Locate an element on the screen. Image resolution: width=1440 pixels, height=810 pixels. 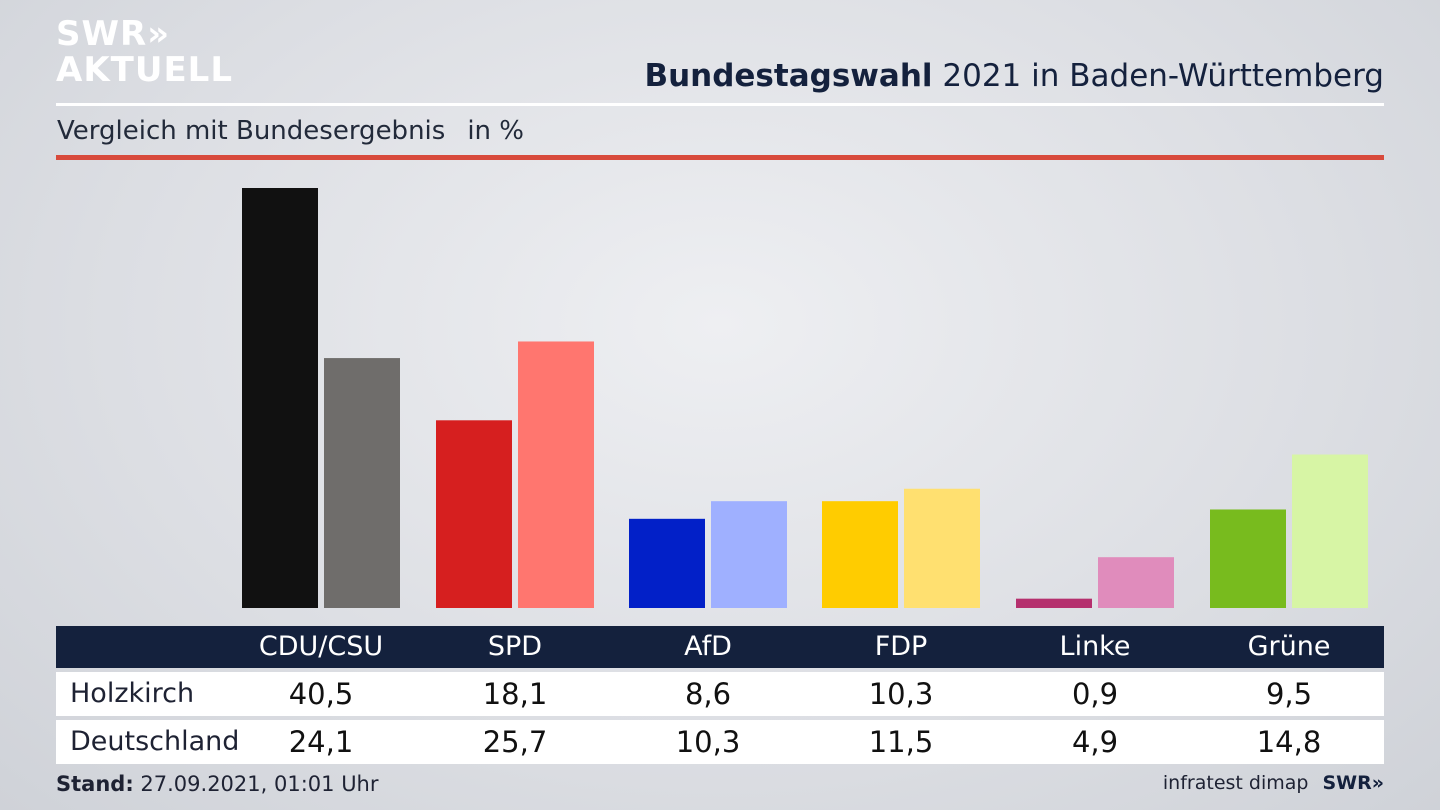
bar-grüne-holzkirch is located at coordinates (1248, 558).